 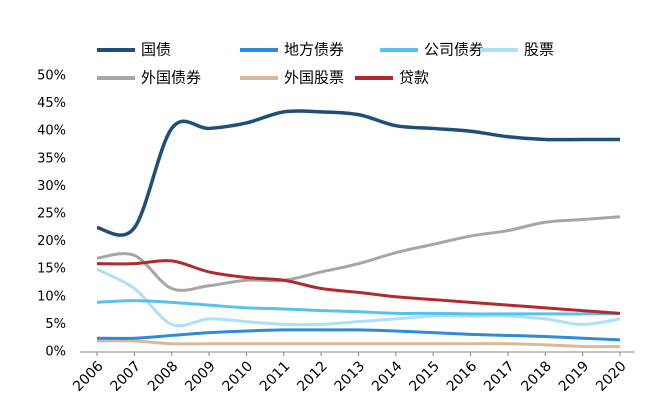 I want to click on legend-label: 股票, so click(x=539, y=50).